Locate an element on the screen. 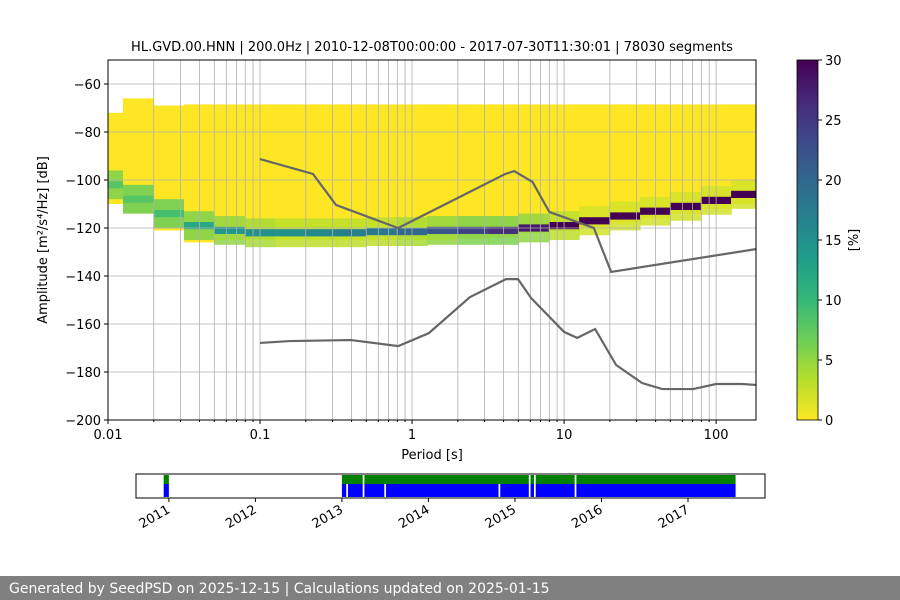 The image size is (900, 600). timeline-tick-label: 2017 is located at coordinates (674, 517).